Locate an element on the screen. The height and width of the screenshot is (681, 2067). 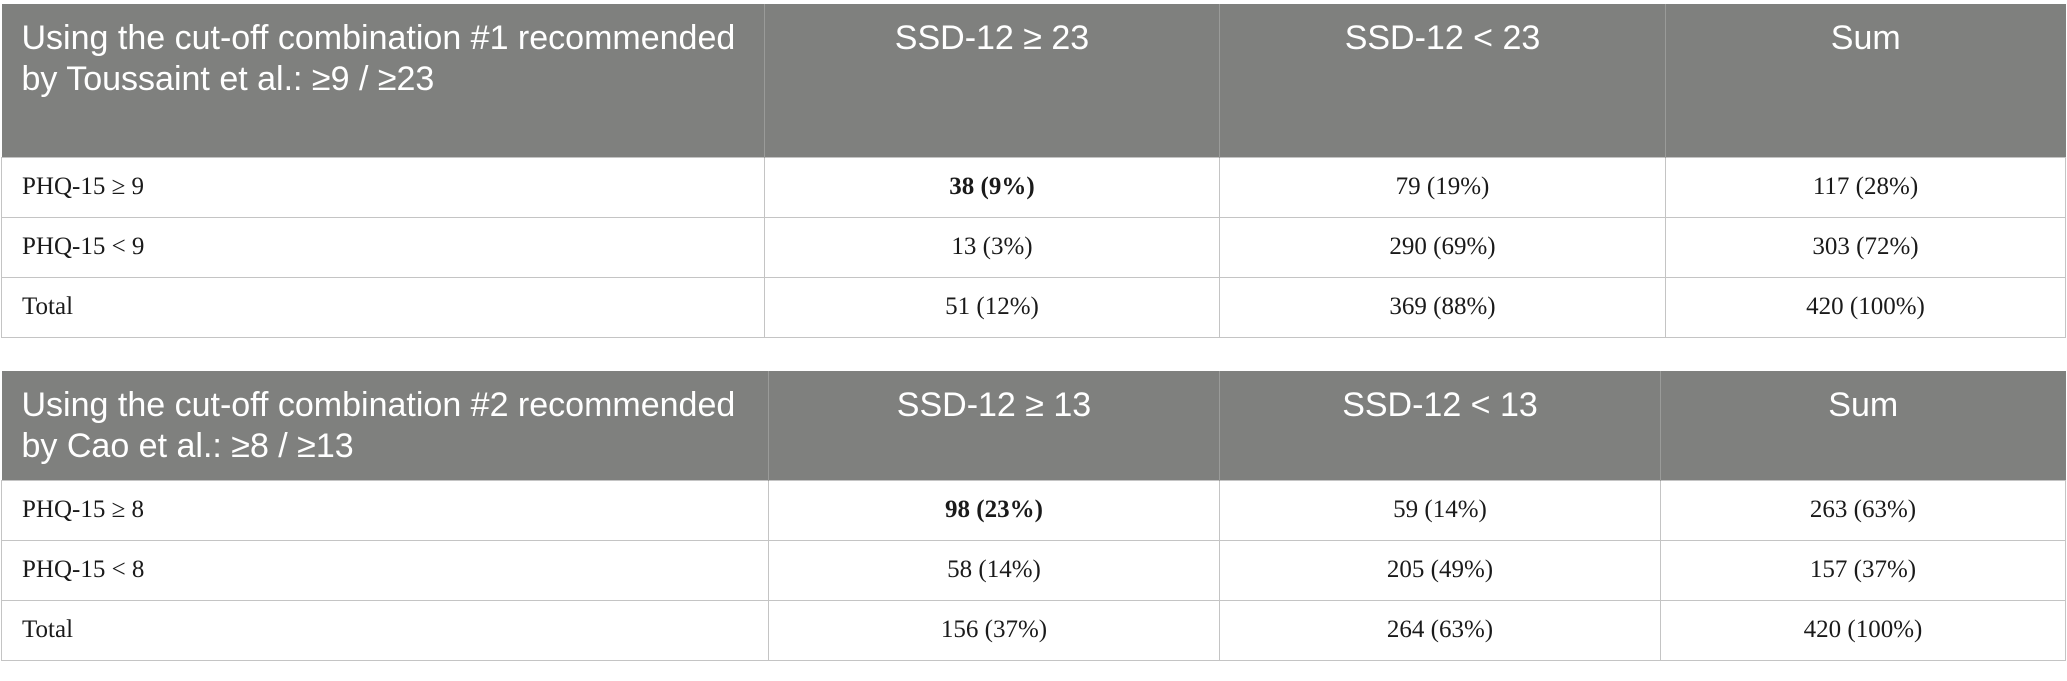
table-row: Total 156 (37%) 264 (63%) 420 (100%) is located at coordinates (1033, 630).